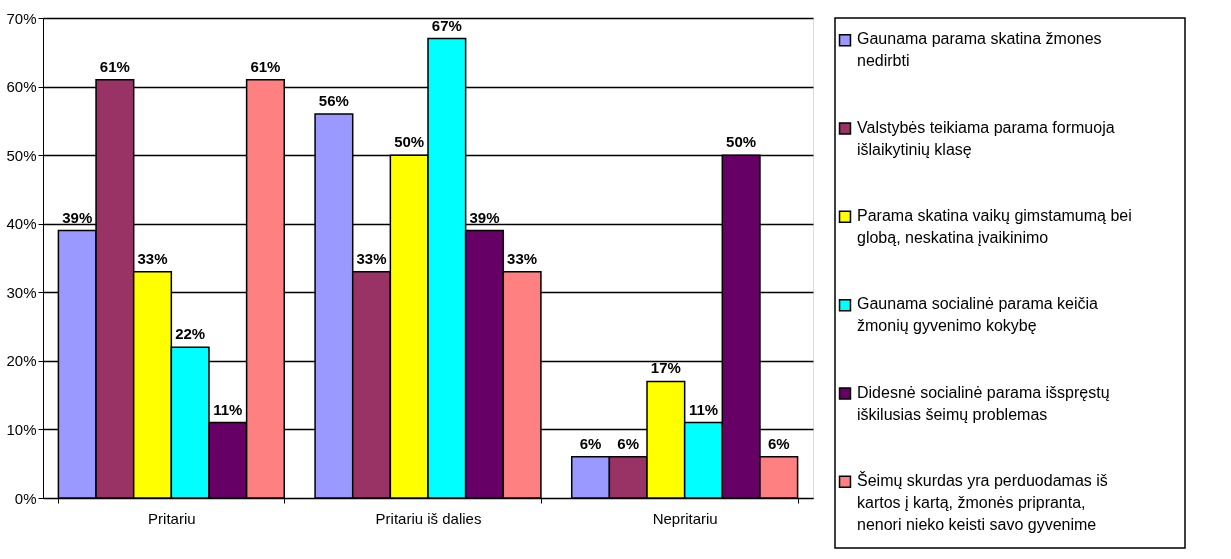 The image size is (1231, 559). I want to click on data-label: 17%, so click(665, 368).